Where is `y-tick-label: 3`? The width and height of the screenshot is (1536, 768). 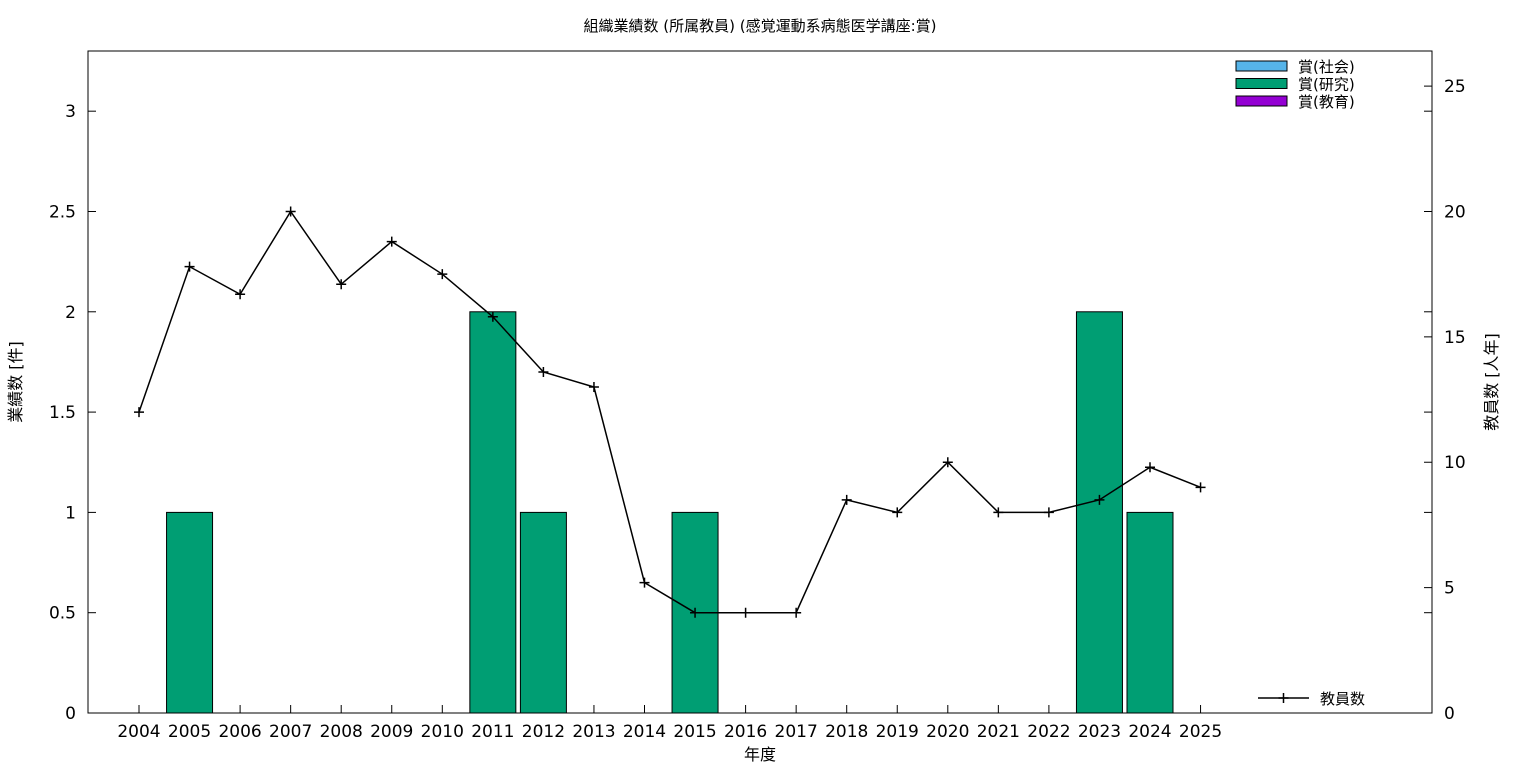
y-tick-label: 3 is located at coordinates (70, 112).